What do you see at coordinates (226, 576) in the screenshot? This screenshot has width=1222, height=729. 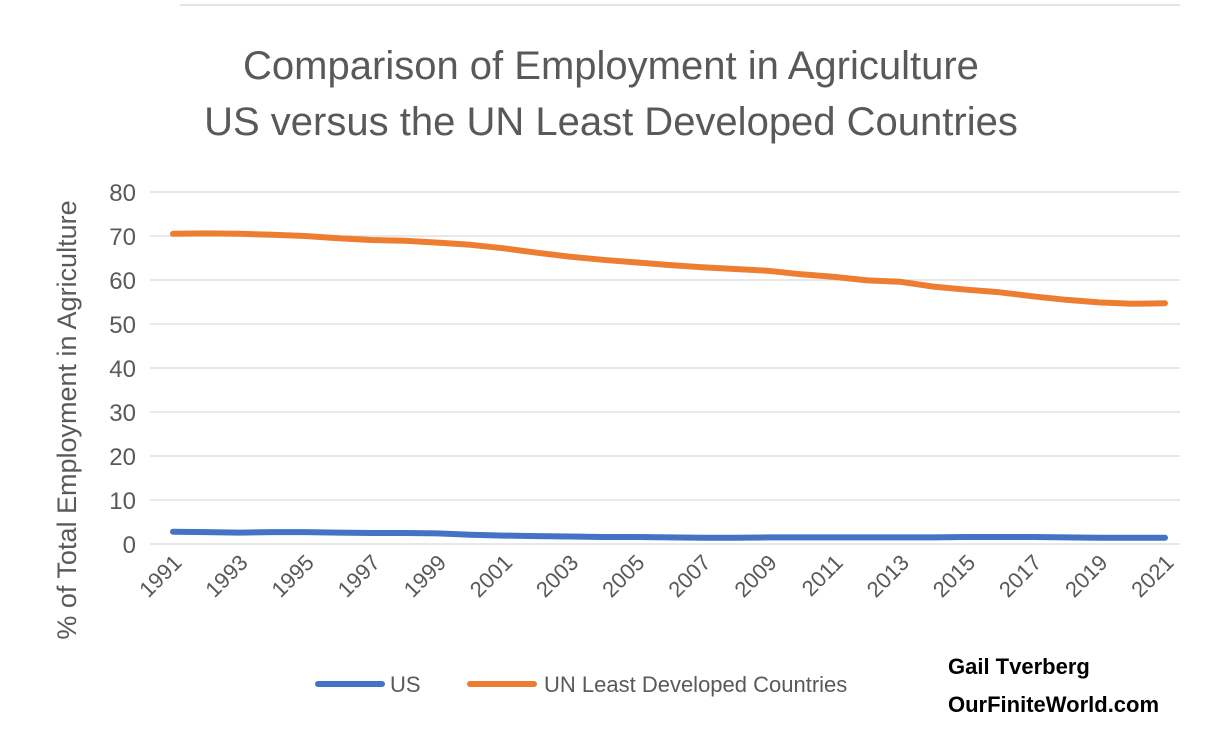 I see `x-tick-label: 1993` at bounding box center [226, 576].